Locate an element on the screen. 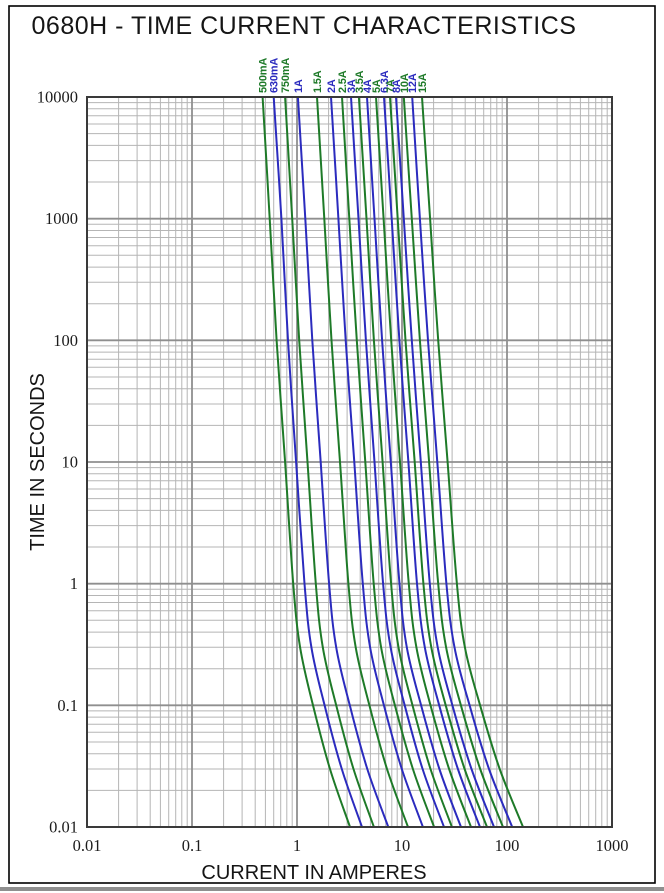 This screenshot has height=893, width=664. y-tick-label: 1 is located at coordinates (74, 583).